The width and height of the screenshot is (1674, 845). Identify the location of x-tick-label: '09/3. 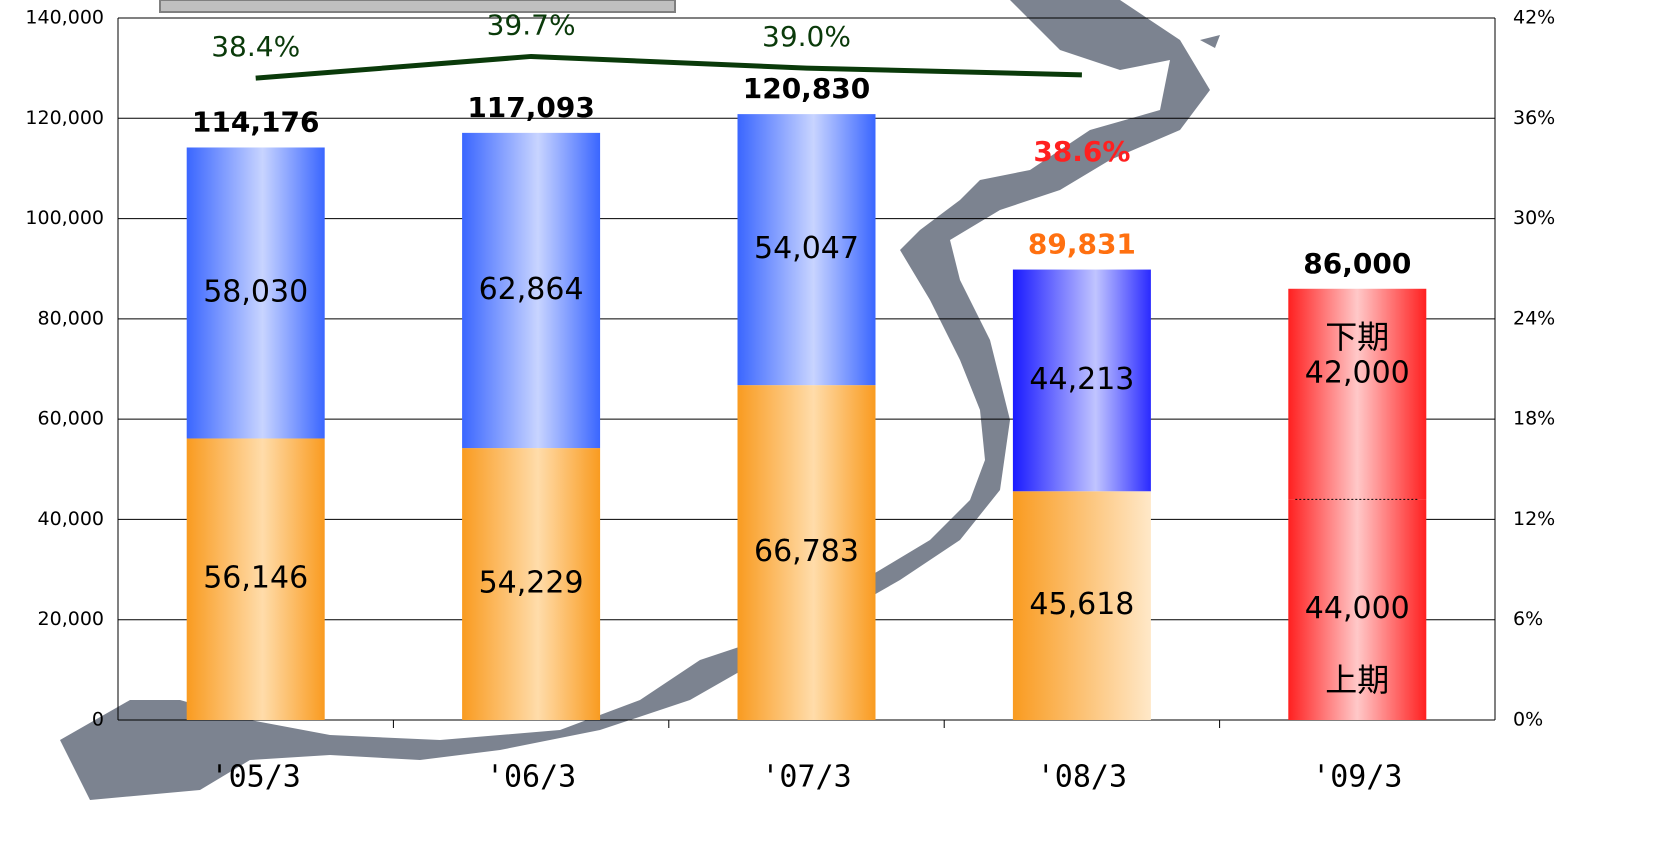
(1357, 777).